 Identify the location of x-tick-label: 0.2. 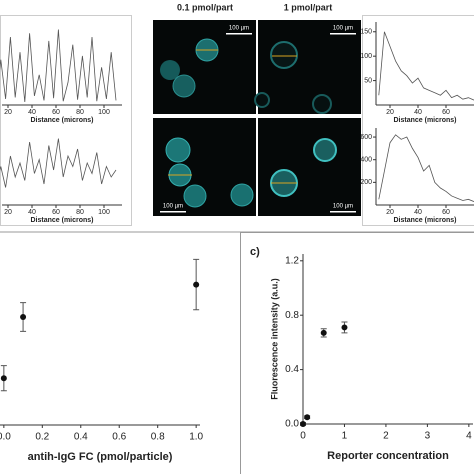
(42, 437).